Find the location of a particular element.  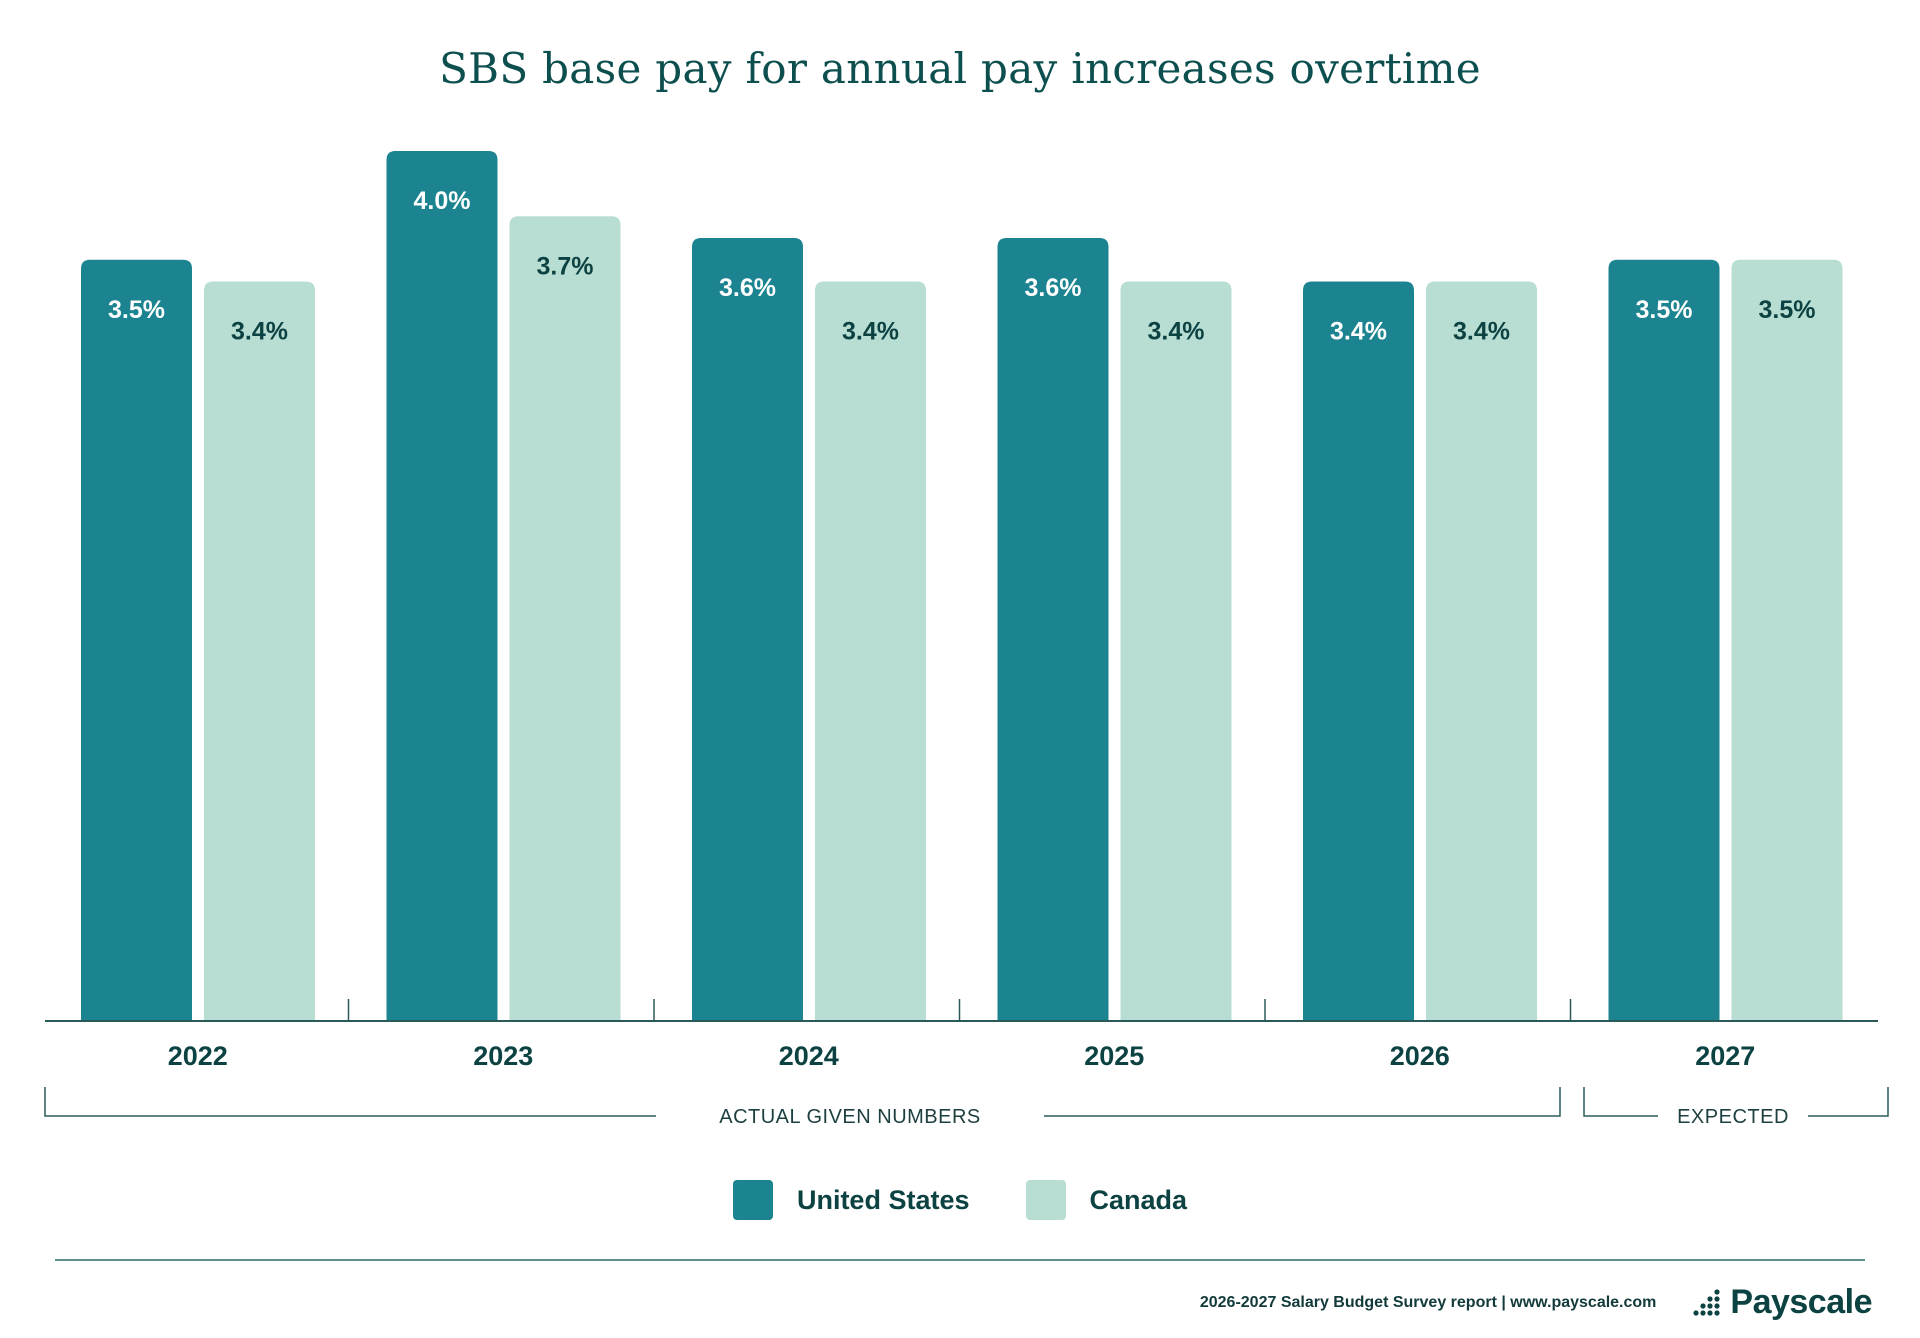

bar-united-states-2023 is located at coordinates (442, 586).